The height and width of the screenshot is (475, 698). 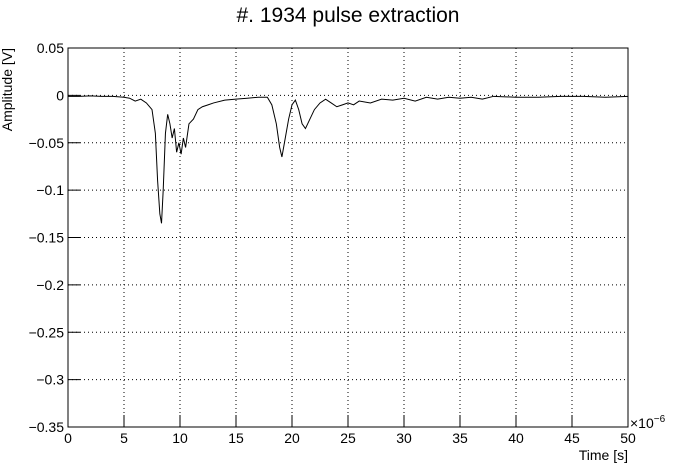 What do you see at coordinates (47, 427) in the screenshot?
I see `y-tick-label: −0.35` at bounding box center [47, 427].